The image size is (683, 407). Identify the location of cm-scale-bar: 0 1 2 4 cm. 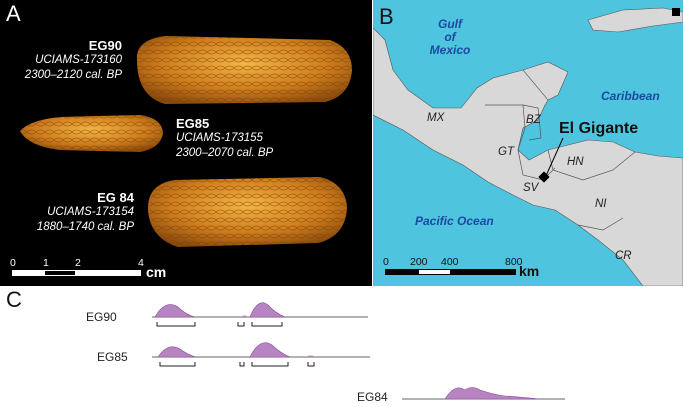
(88, 269).